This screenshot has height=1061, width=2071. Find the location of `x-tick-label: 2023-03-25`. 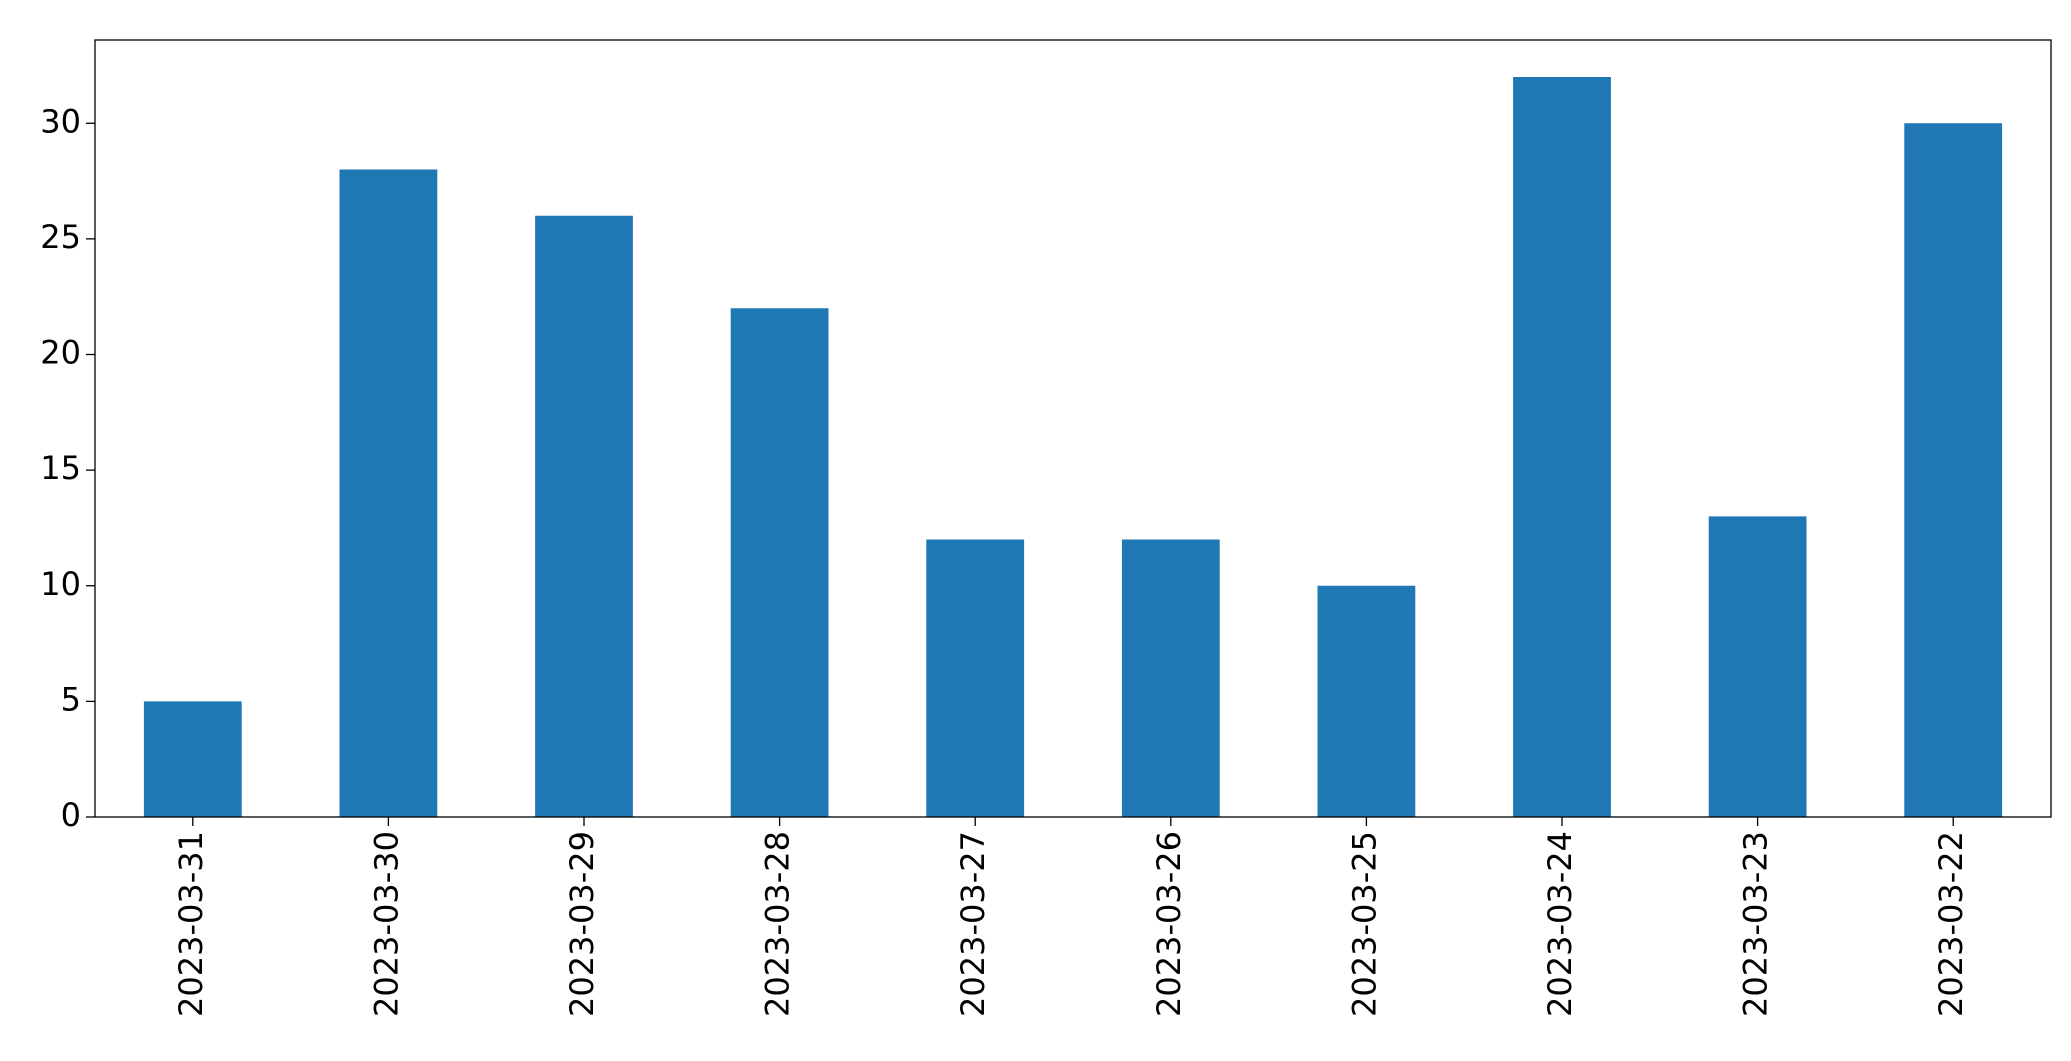

x-tick-label: 2023-03-25 is located at coordinates (1364, 924).